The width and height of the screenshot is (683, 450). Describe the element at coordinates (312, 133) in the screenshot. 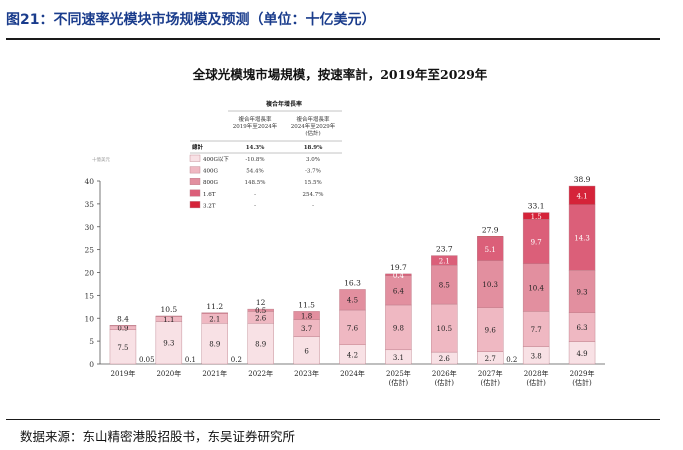

I see `table-col2-header: (估計)` at that location.